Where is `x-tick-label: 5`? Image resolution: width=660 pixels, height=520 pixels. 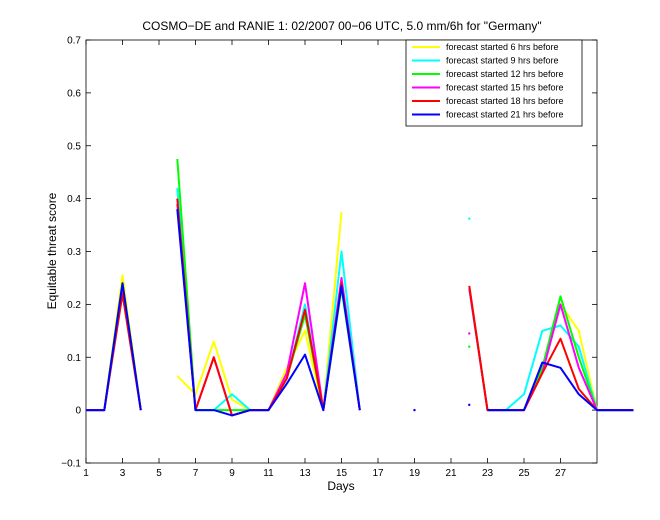 x-tick-label: 5 is located at coordinates (159, 473).